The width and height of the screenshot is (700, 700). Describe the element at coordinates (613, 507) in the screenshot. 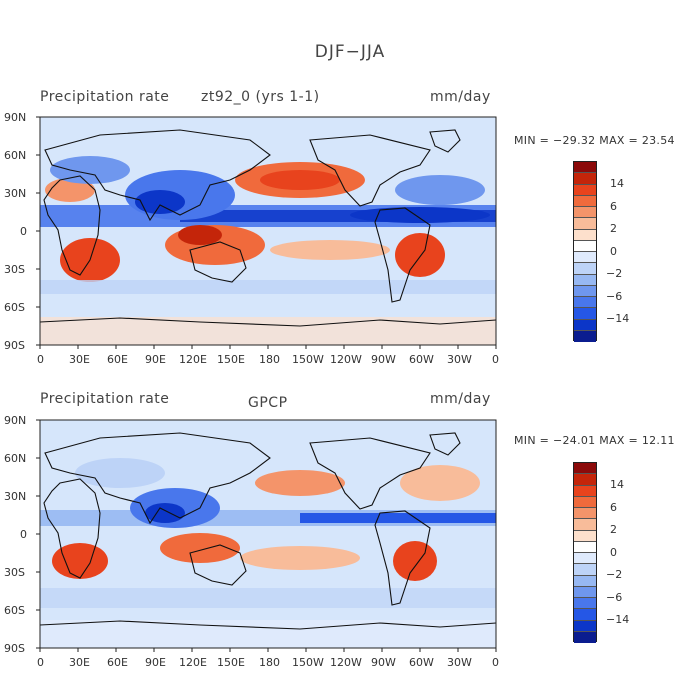

I see `bottom-colorbar-label-6: 6` at that location.